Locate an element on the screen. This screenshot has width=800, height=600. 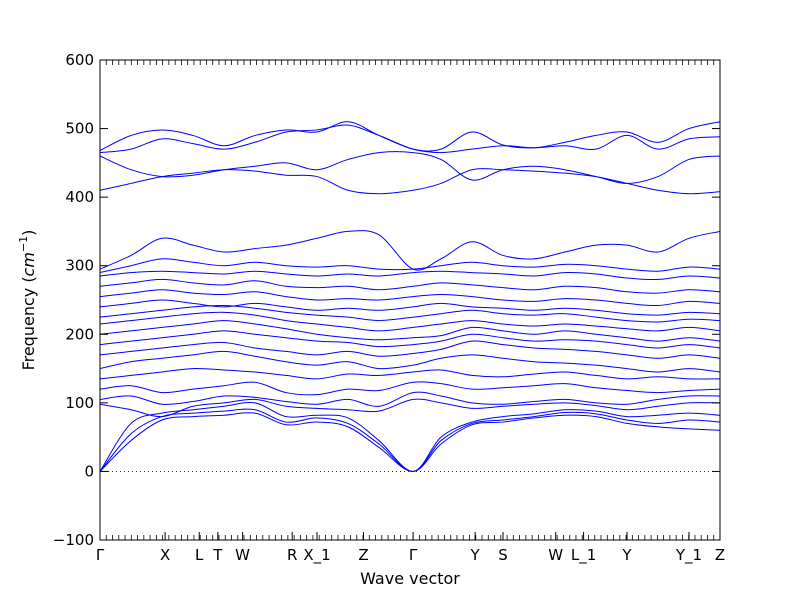
x-axis-label: Wave vector is located at coordinates (410, 578).